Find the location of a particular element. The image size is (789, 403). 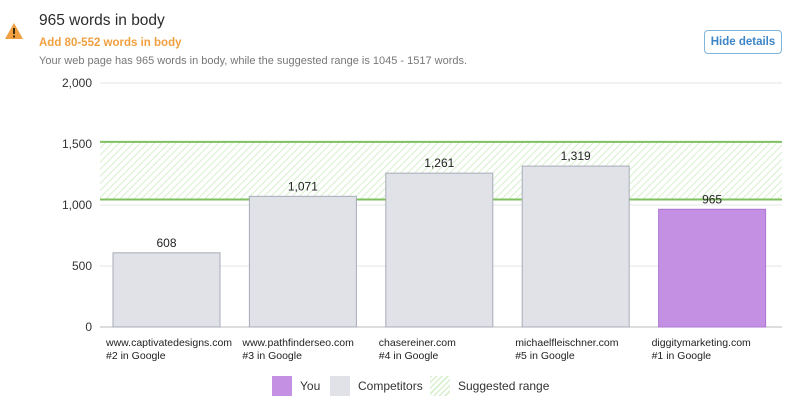

y-tick-label: 0 is located at coordinates (88, 327).